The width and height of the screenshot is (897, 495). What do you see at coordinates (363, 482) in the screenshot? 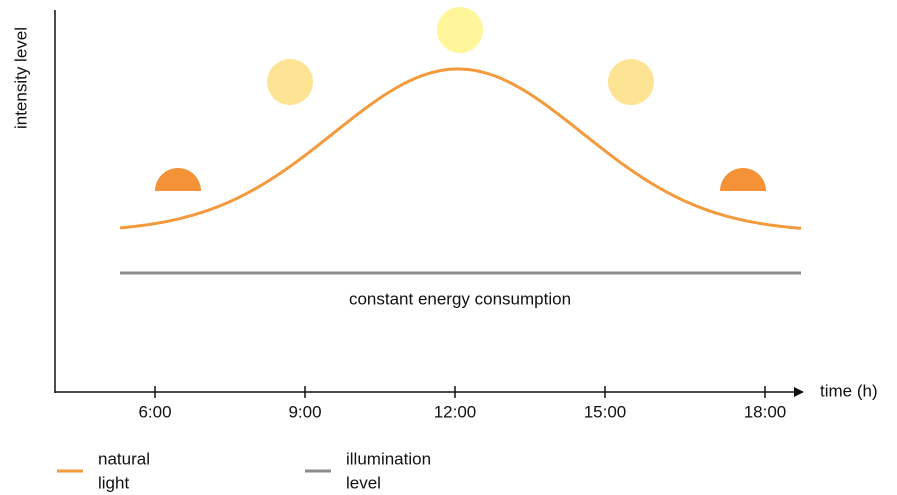
I see `legend-label: level` at bounding box center [363, 482].